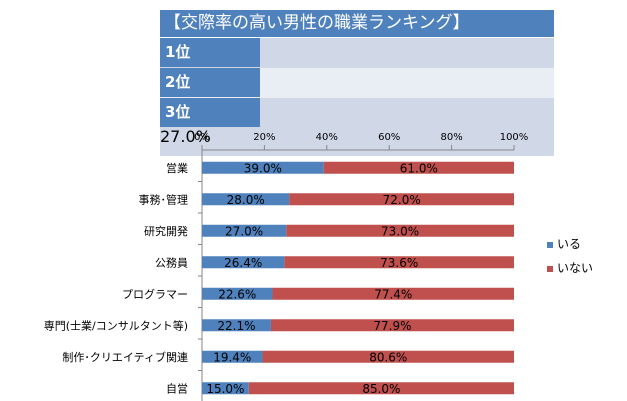 This screenshot has width=627, height=401. What do you see at coordinates (177, 388) in the screenshot?
I see `category-label: 自営` at bounding box center [177, 388].